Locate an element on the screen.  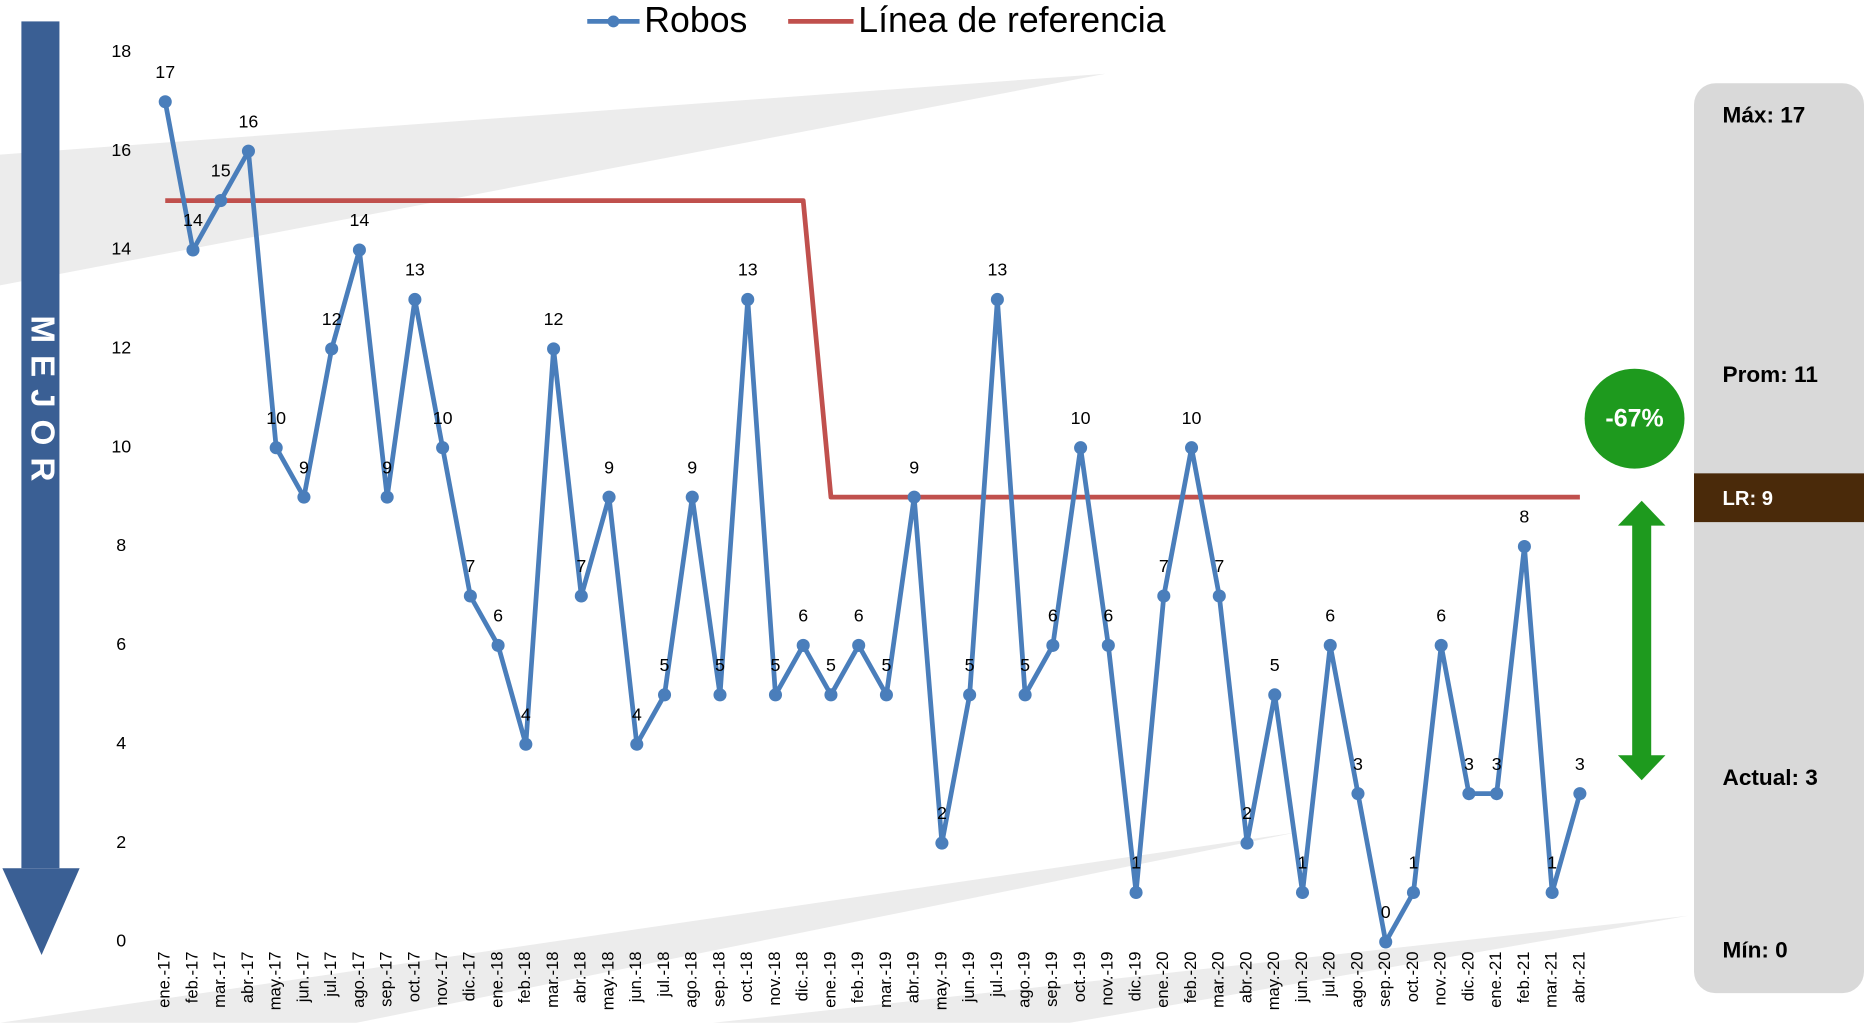
x-tick-label: jul.-17 is located at coordinates (330, 974).